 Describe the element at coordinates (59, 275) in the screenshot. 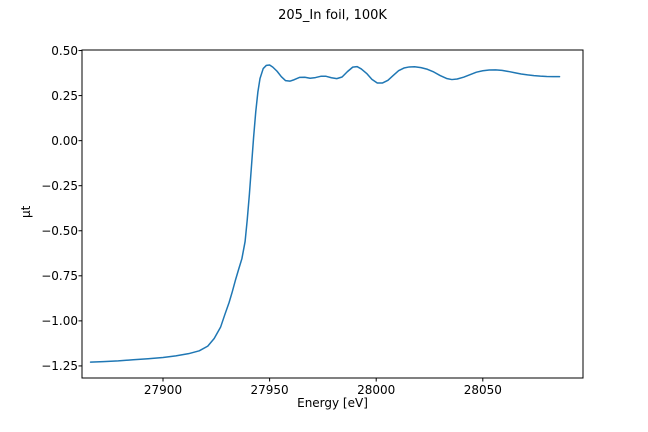

I see `y-tick-label: −0.75` at that location.